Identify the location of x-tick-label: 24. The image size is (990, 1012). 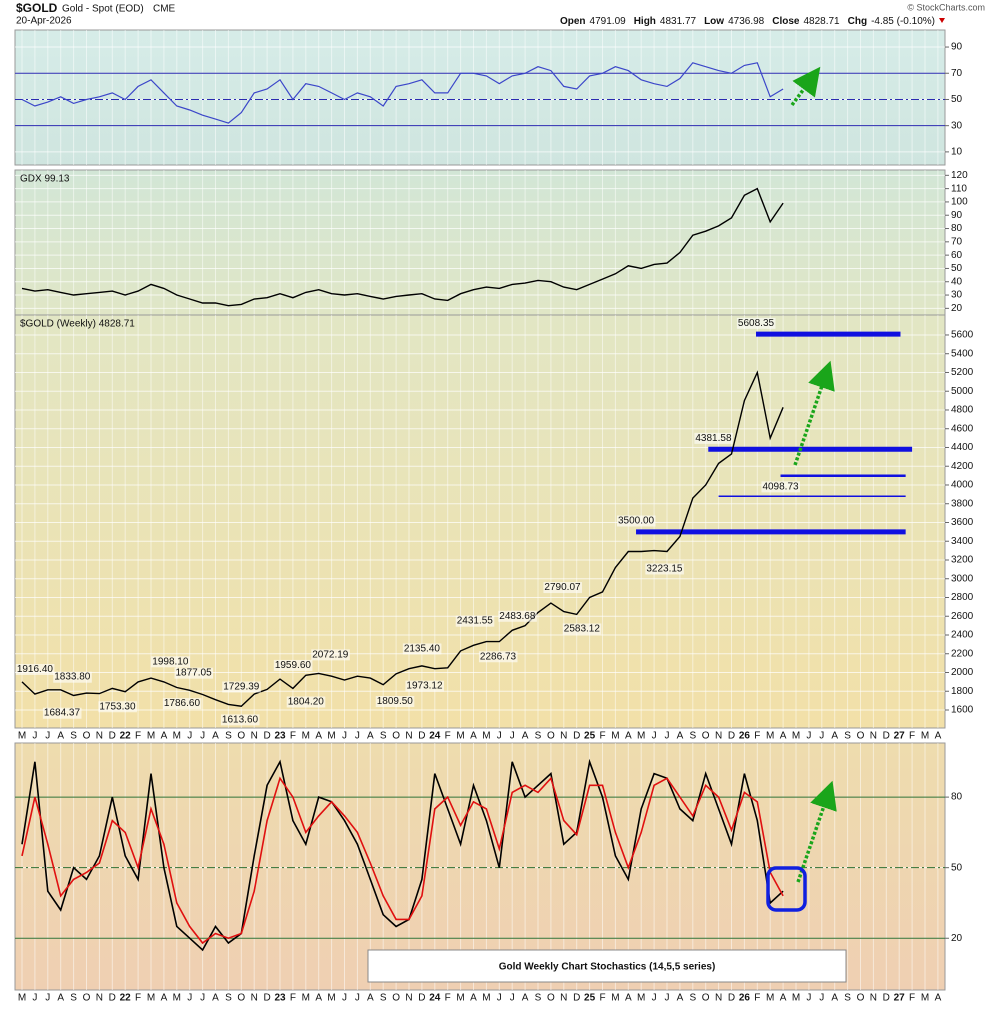
(435, 998).